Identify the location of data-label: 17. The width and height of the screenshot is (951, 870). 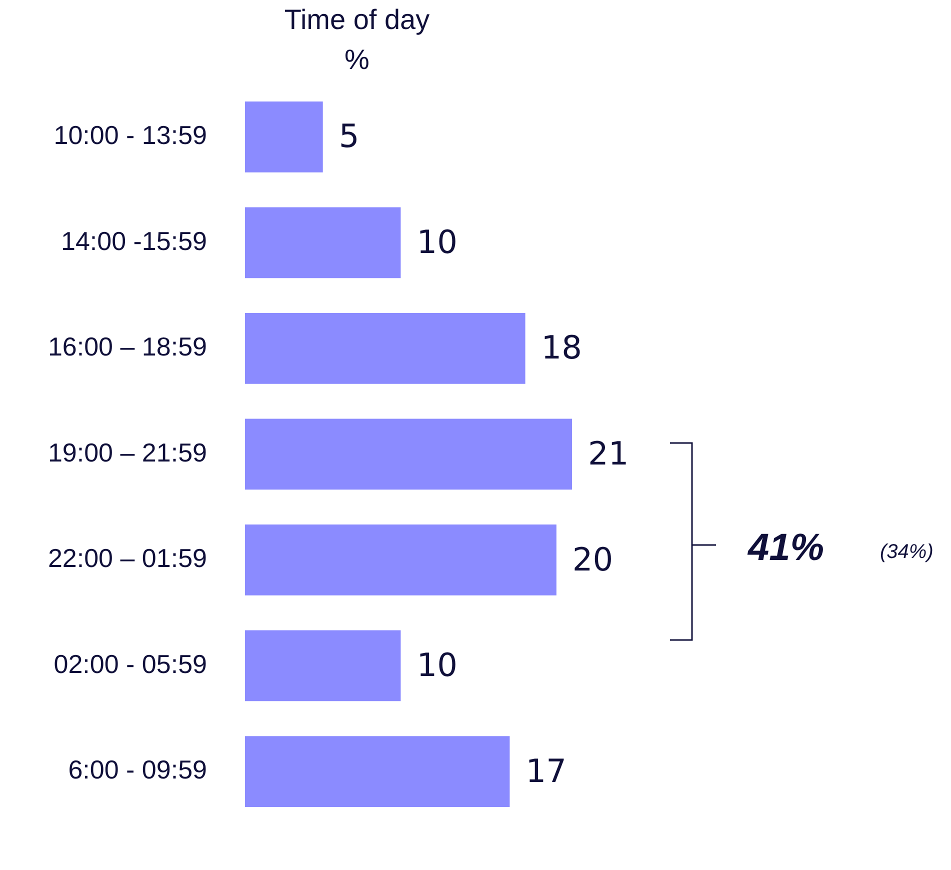
(546, 771).